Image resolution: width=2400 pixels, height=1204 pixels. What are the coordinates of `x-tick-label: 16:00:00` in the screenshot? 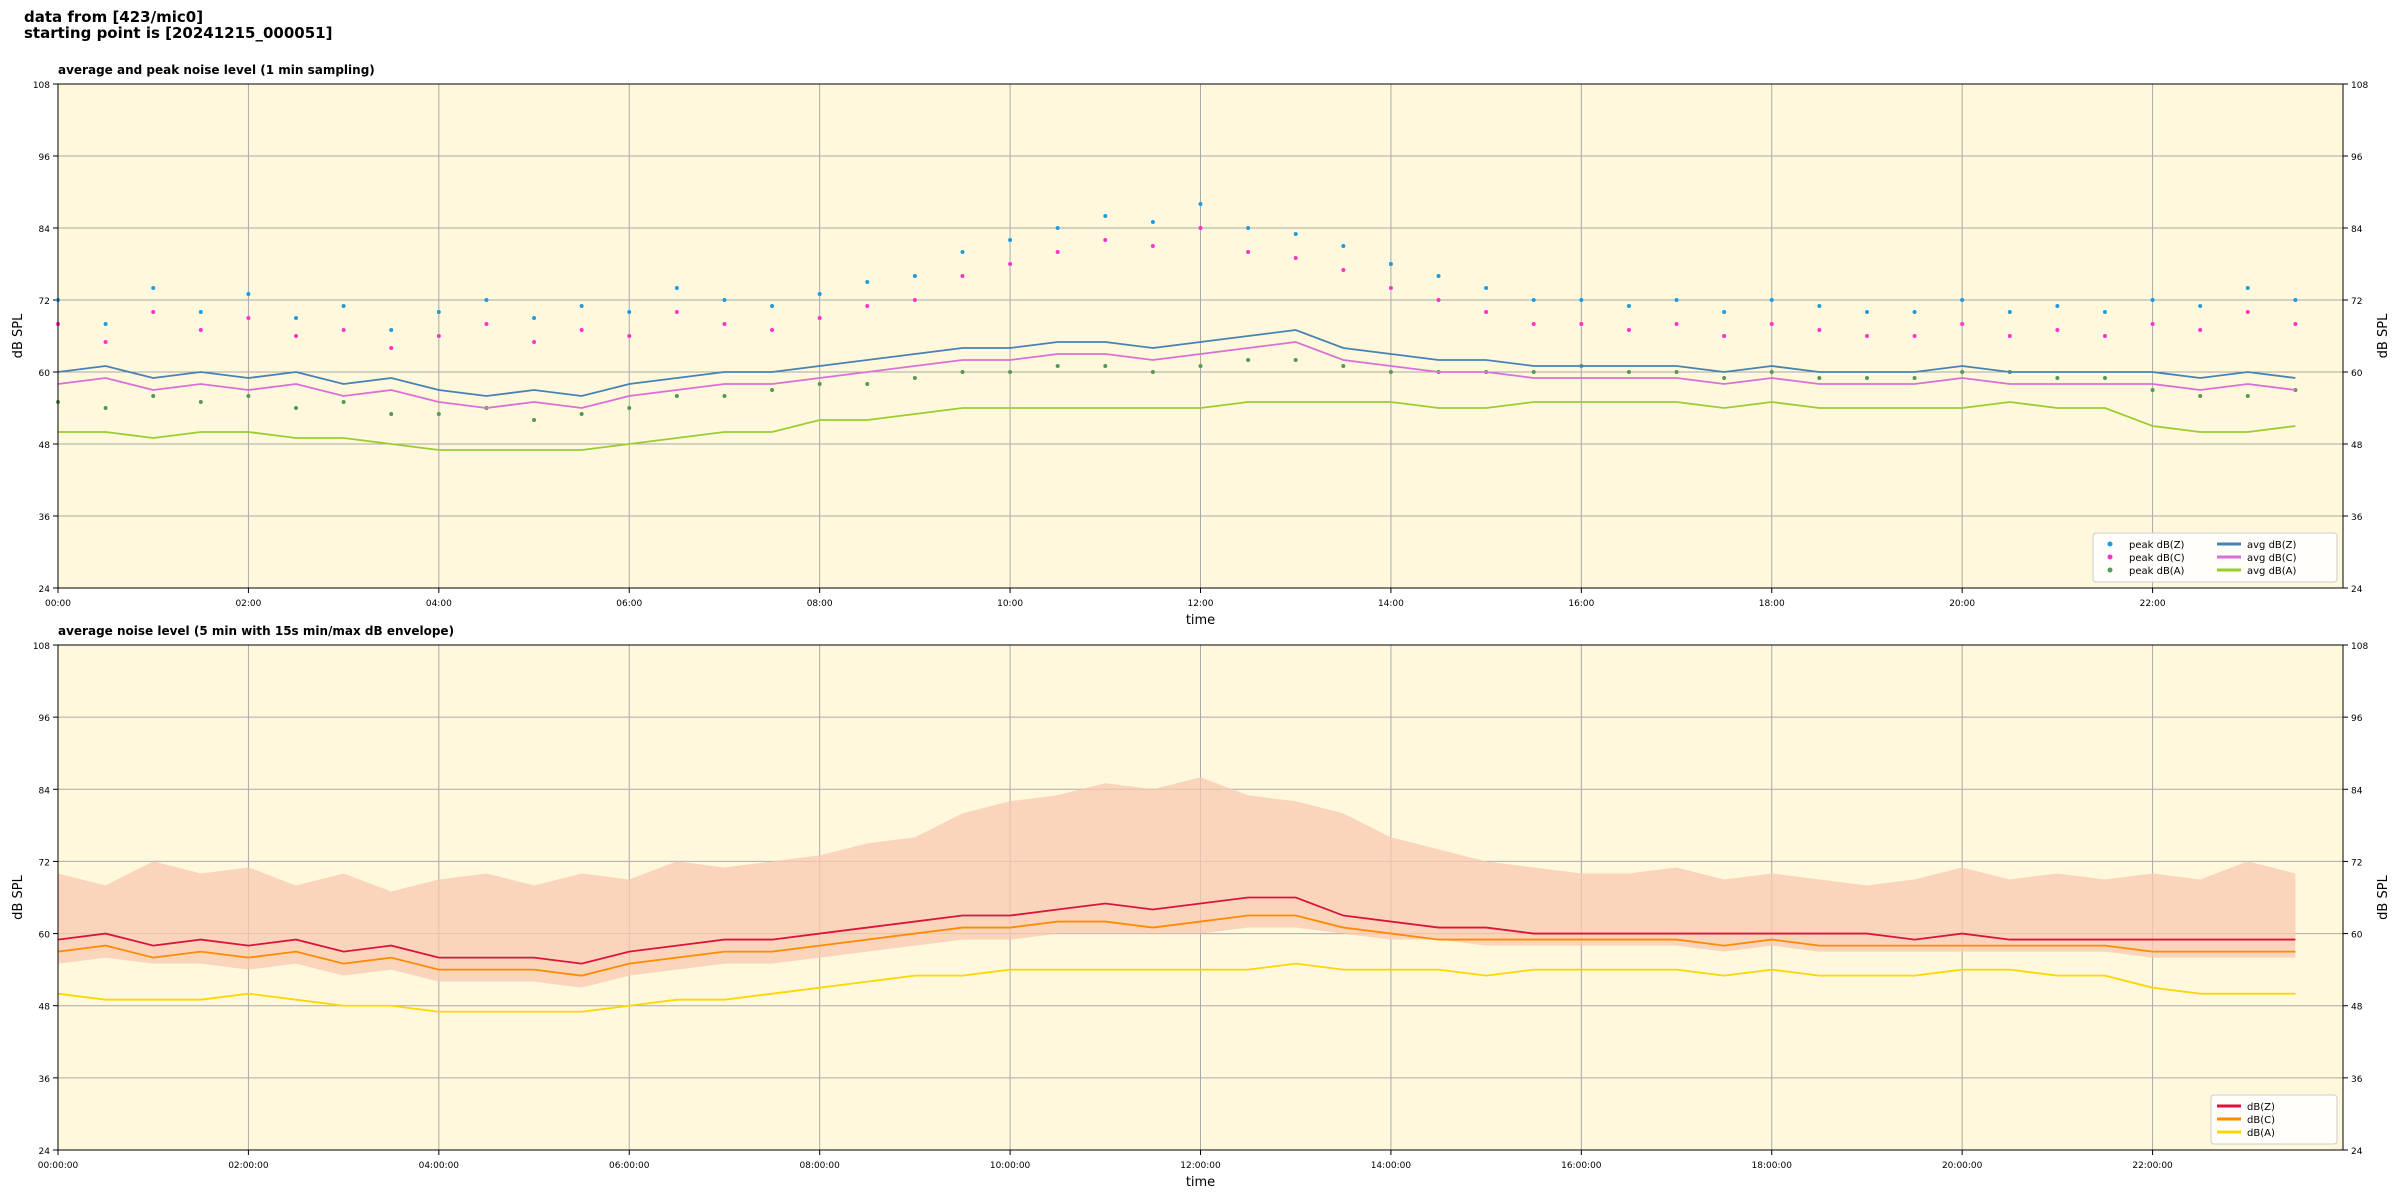 It's located at (1581, 1166).